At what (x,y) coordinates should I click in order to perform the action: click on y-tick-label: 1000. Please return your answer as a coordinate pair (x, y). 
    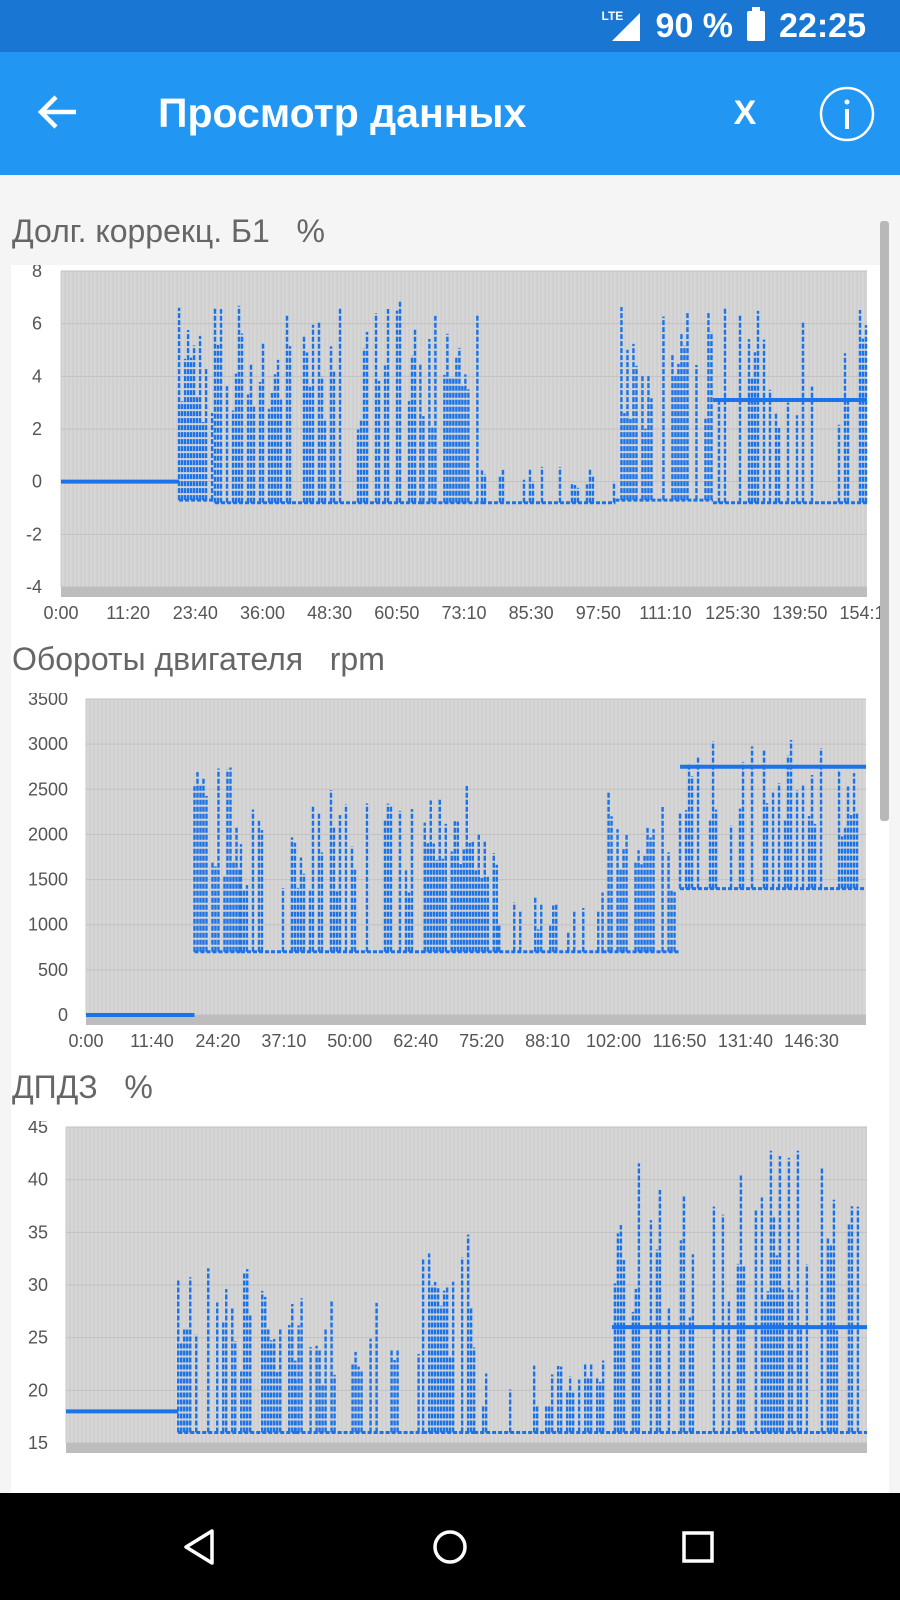
    Looking at the image, I should click on (48, 925).